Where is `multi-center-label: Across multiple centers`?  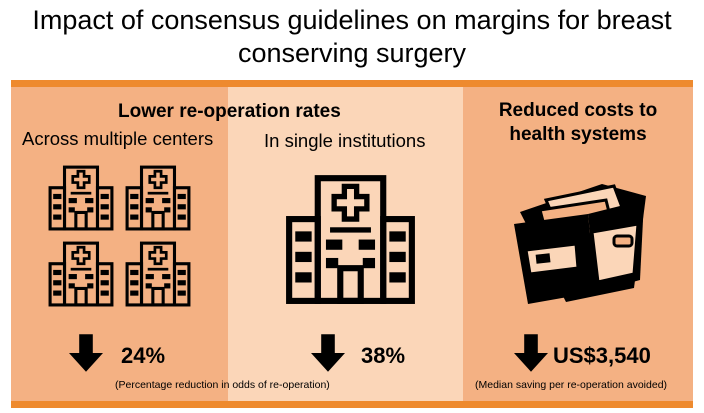 multi-center-label: Across multiple centers is located at coordinates (118, 138).